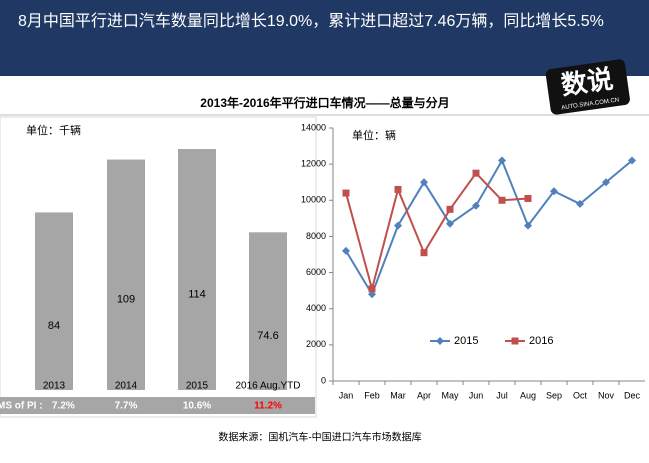 Image resolution: width=649 pixels, height=463 pixels. Describe the element at coordinates (466, 341) in the screenshot. I see `legend-label: 2015` at that location.